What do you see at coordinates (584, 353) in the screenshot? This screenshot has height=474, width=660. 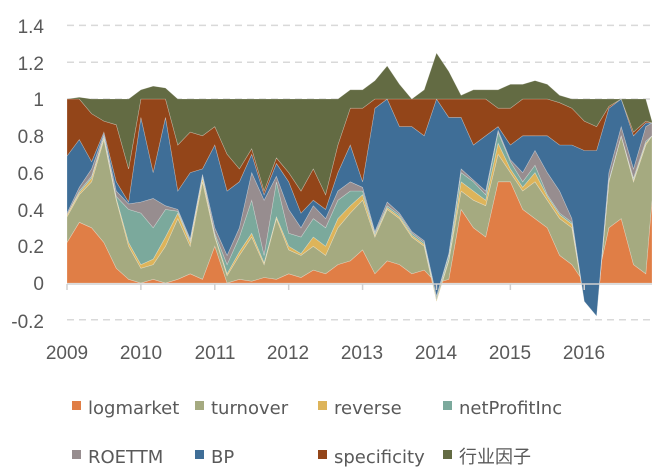 I see `x-tick-label: 2016` at bounding box center [584, 353].